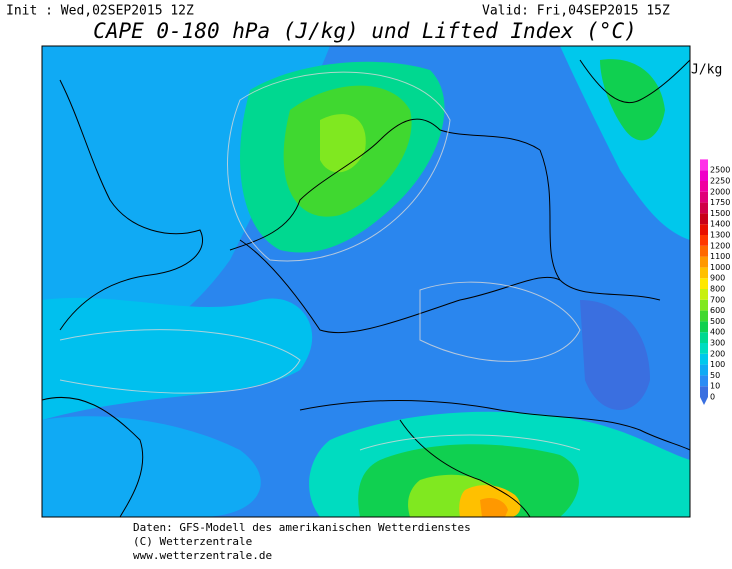 The width and height of the screenshot is (732, 569). What do you see at coordinates (720, 224) in the screenshot?
I see `colorbar-label: 1400` at bounding box center [720, 224].